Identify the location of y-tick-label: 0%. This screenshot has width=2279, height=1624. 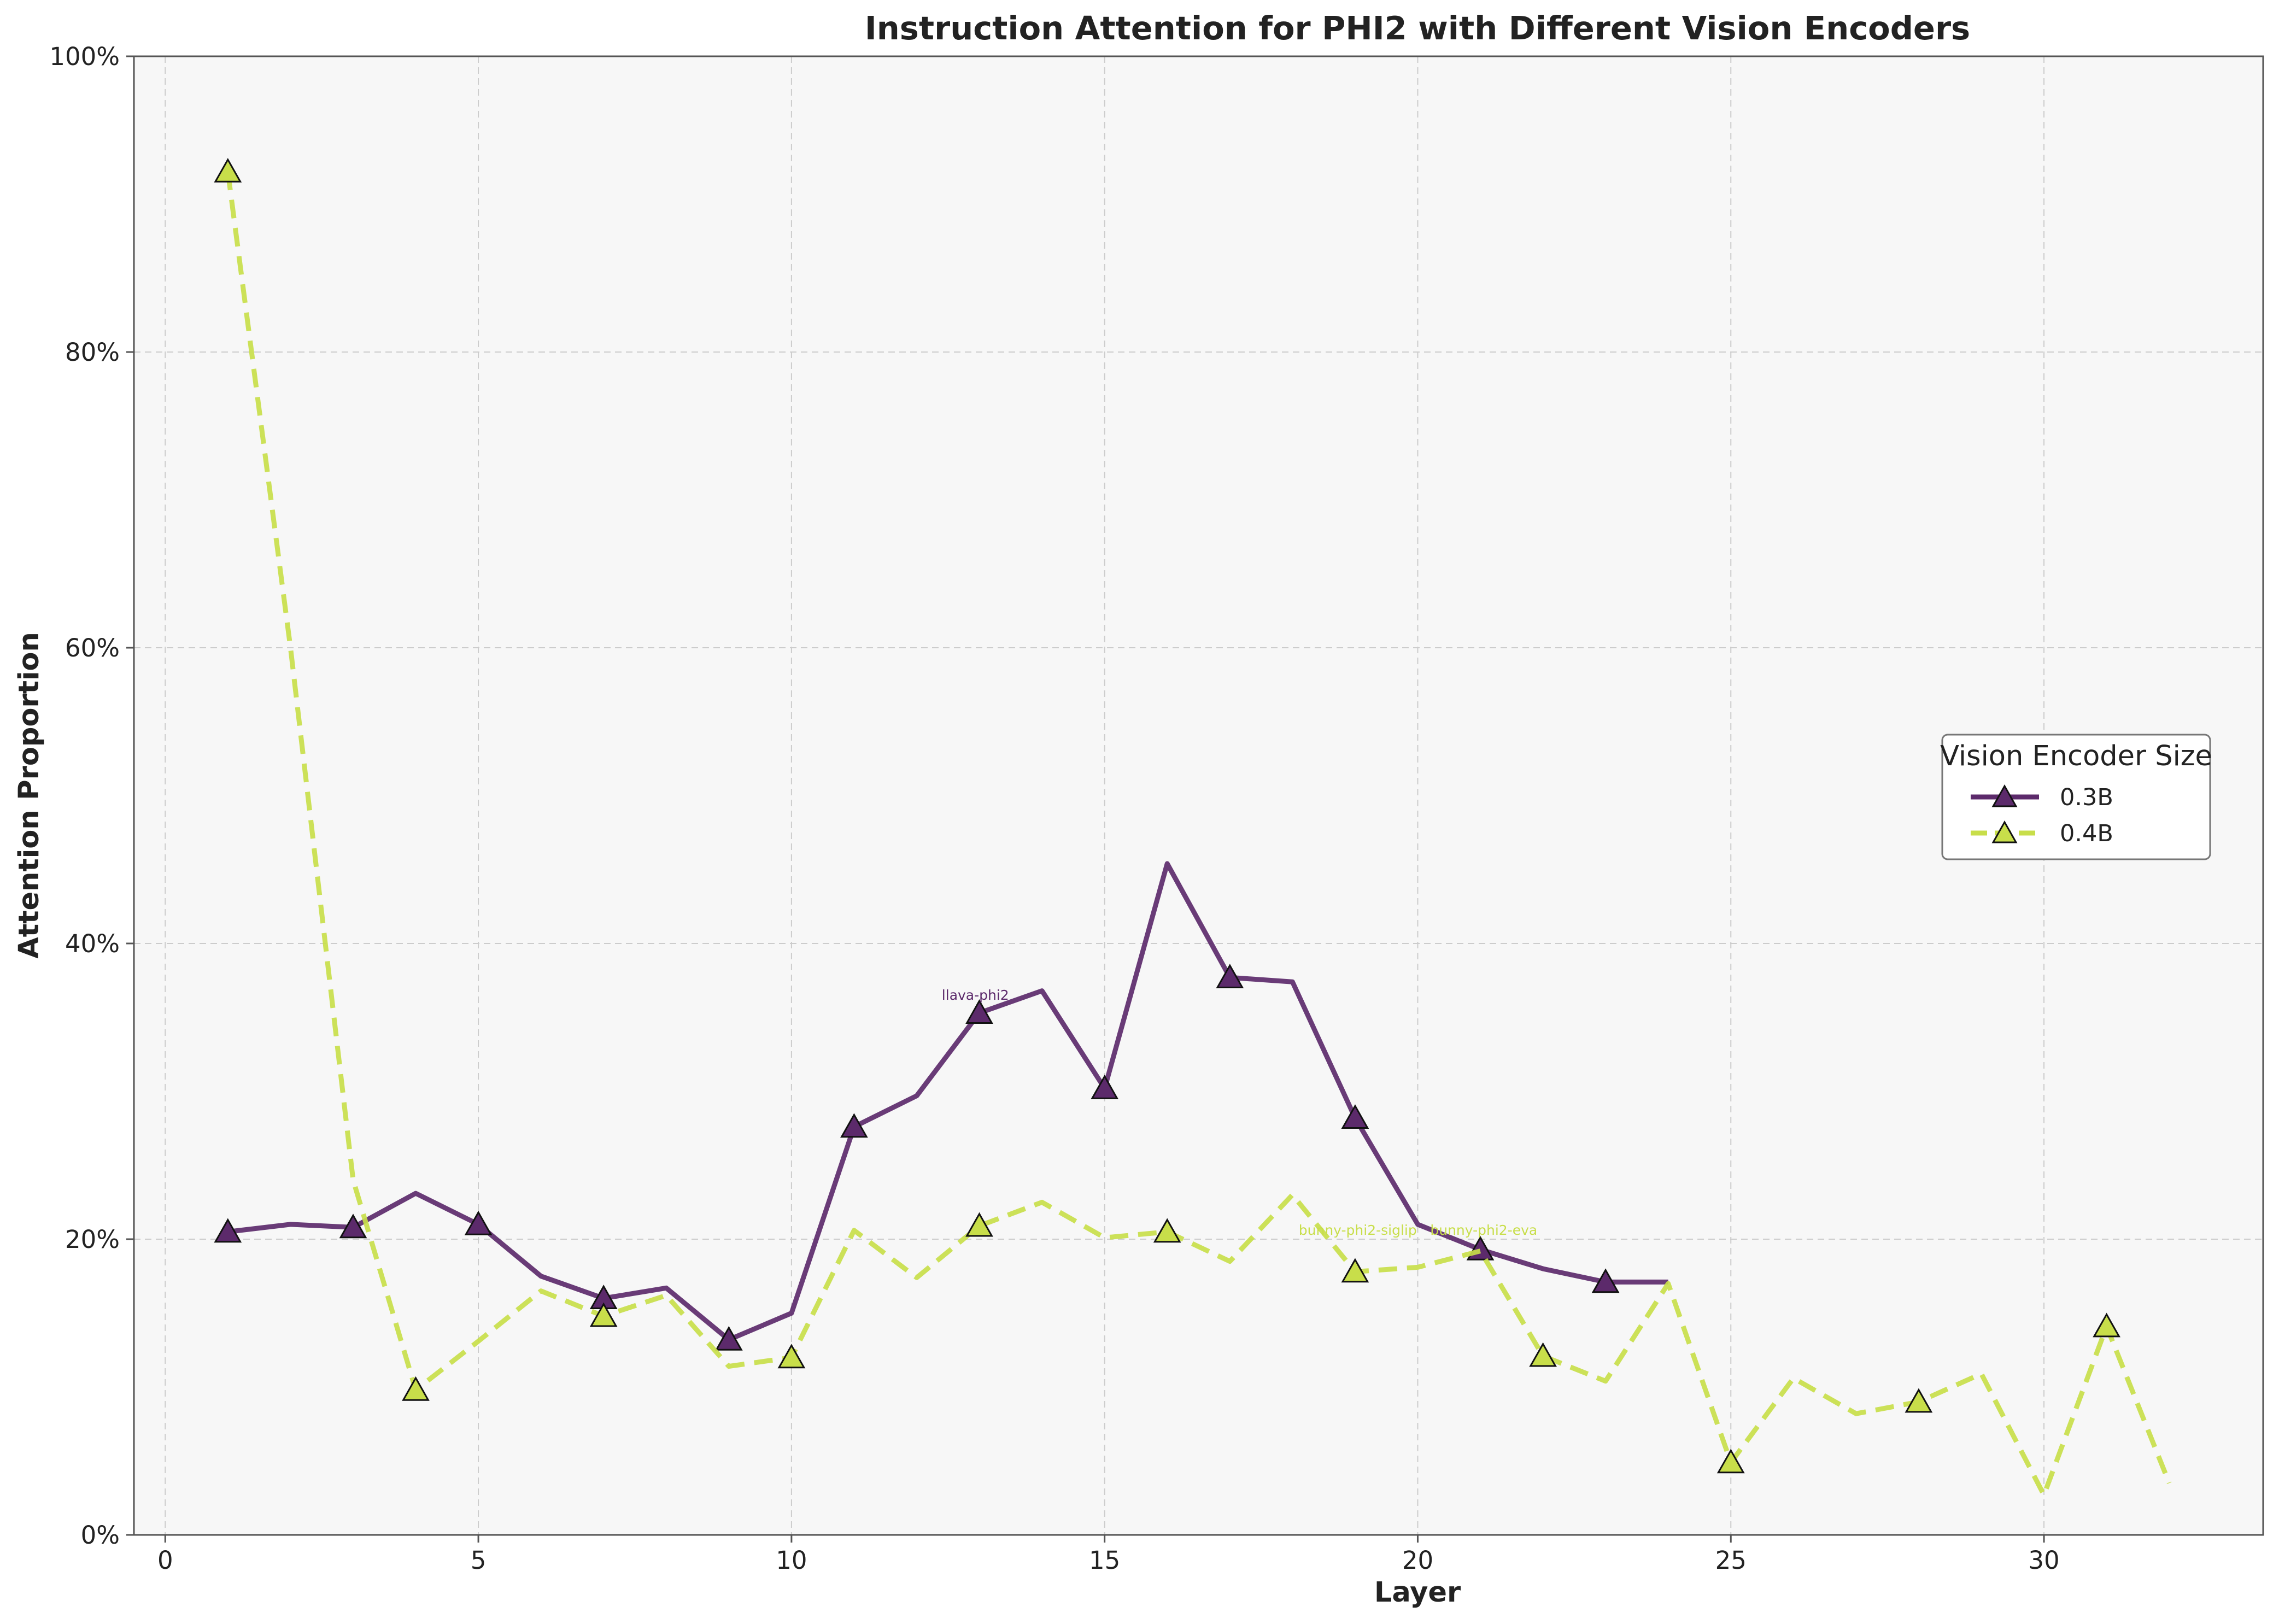
(100, 1535).